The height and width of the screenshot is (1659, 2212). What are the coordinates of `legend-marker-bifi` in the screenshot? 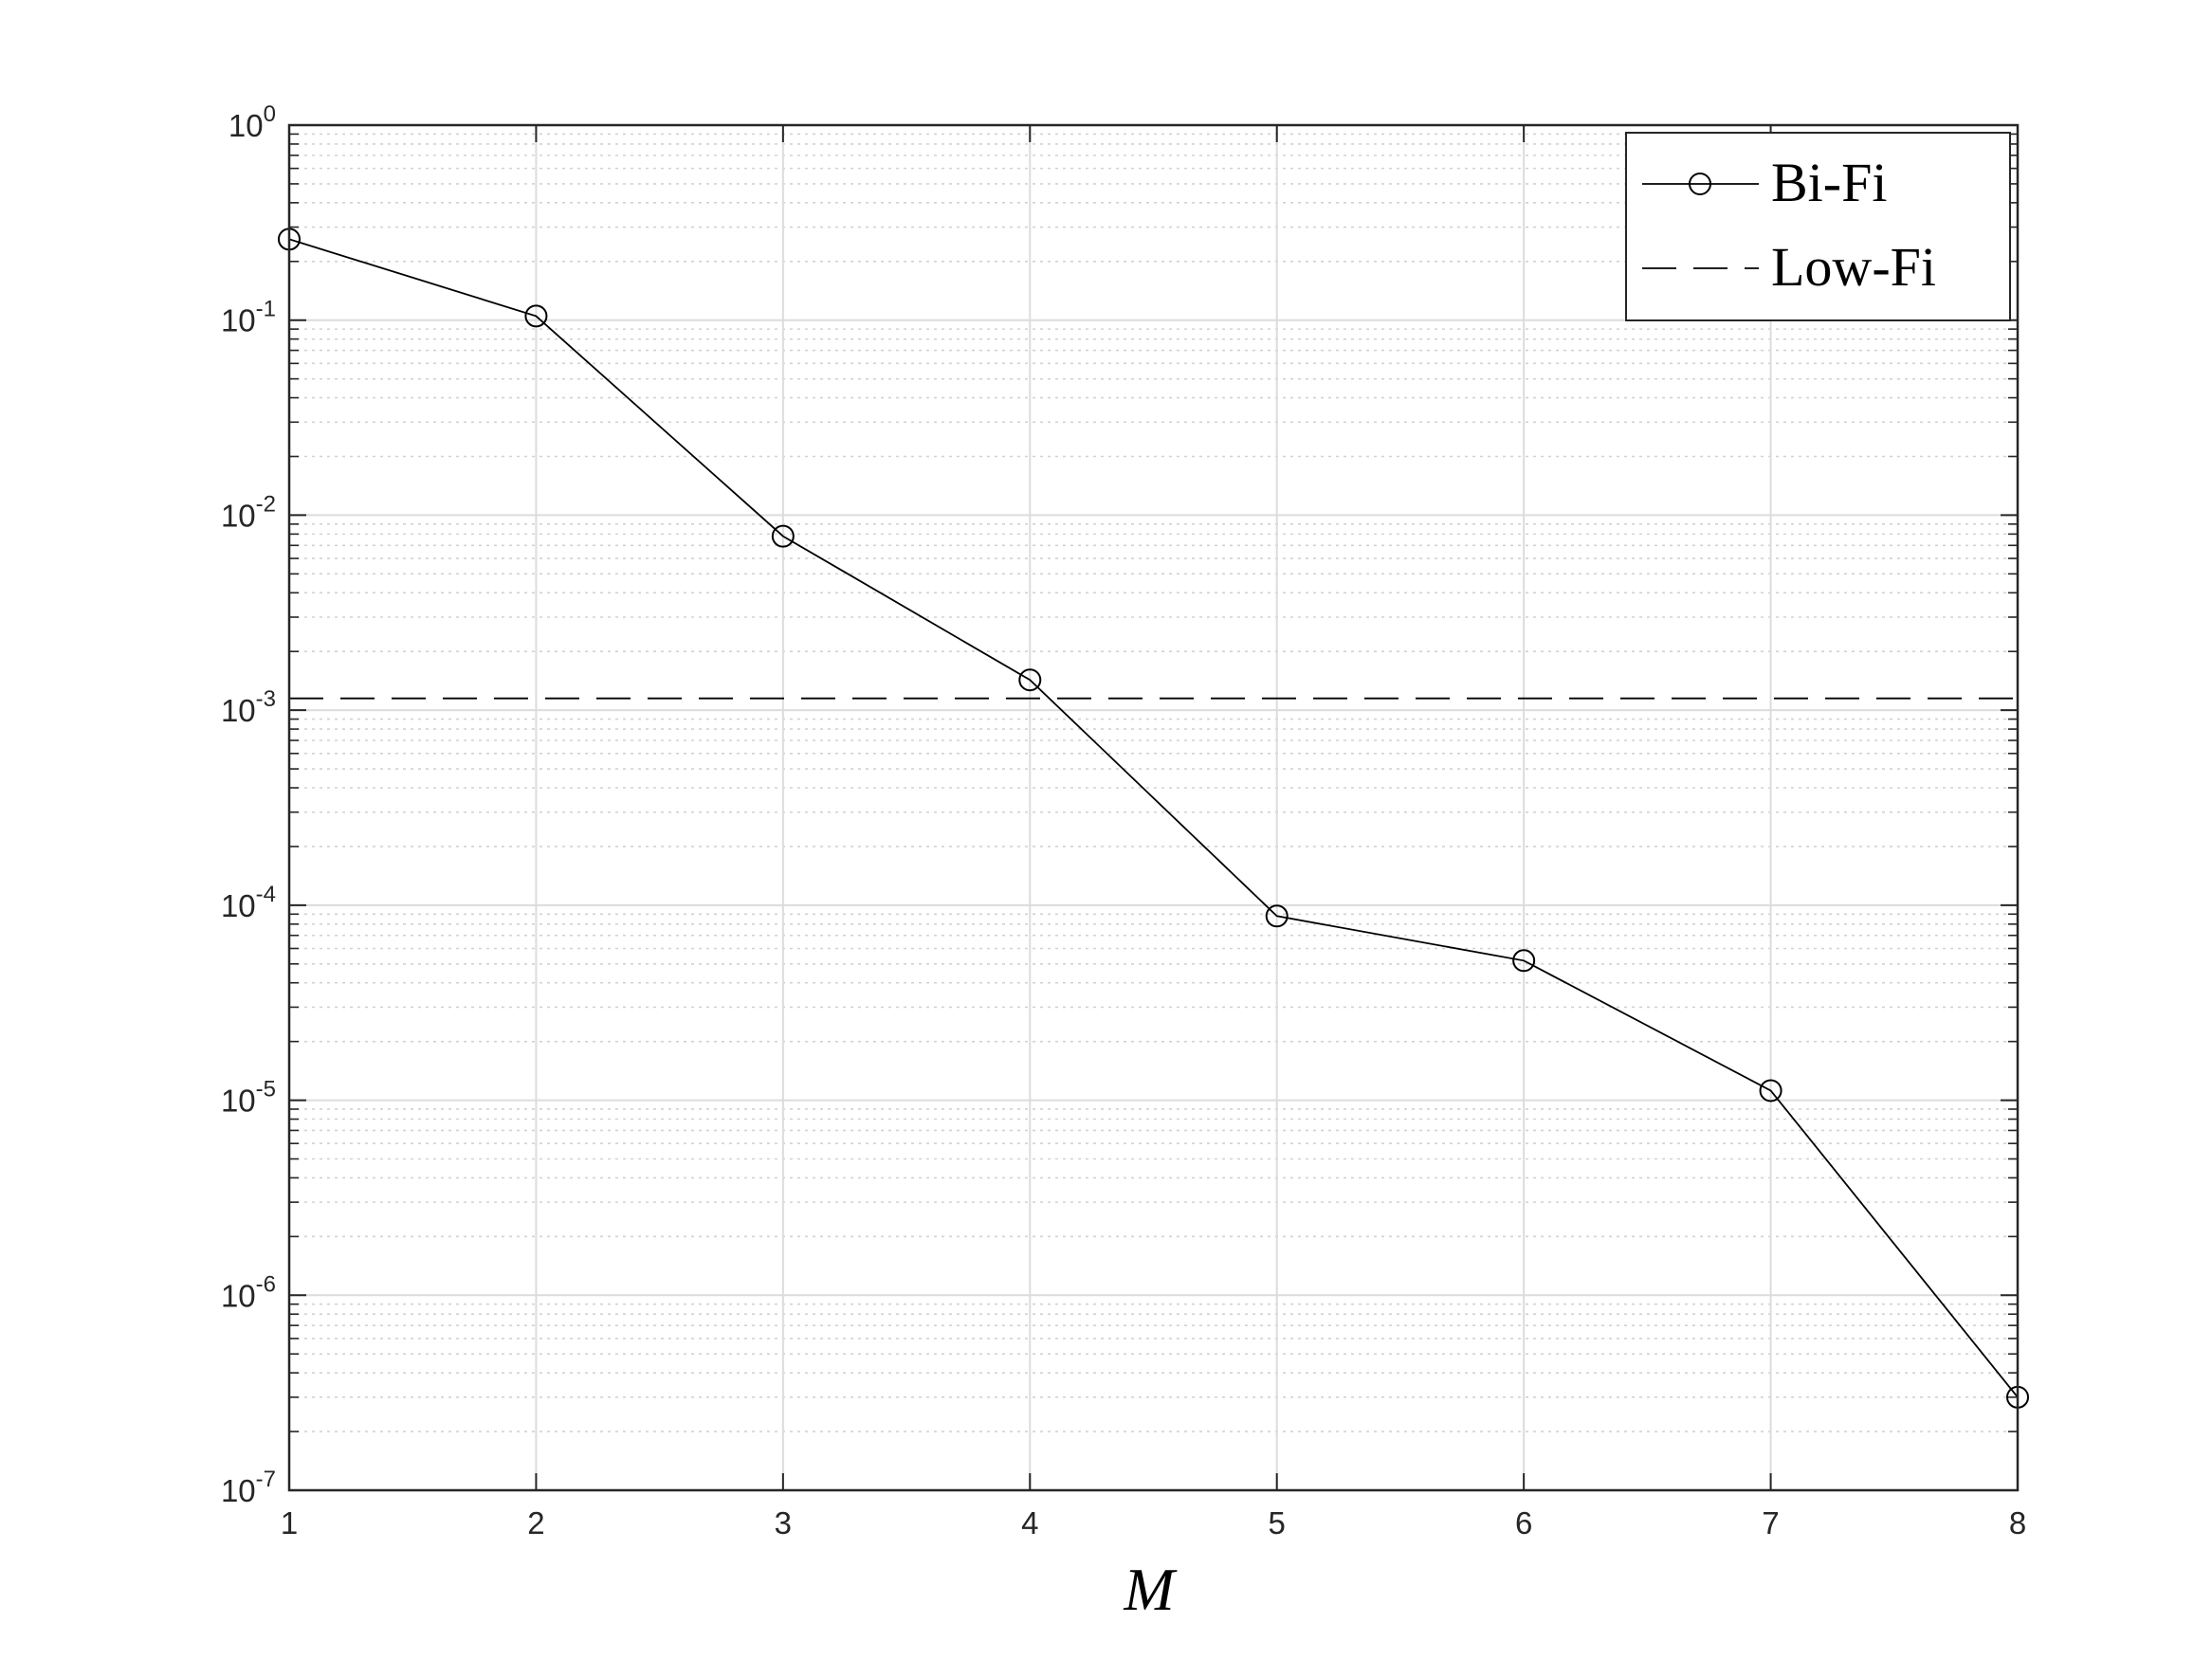 It's located at (1700, 184).